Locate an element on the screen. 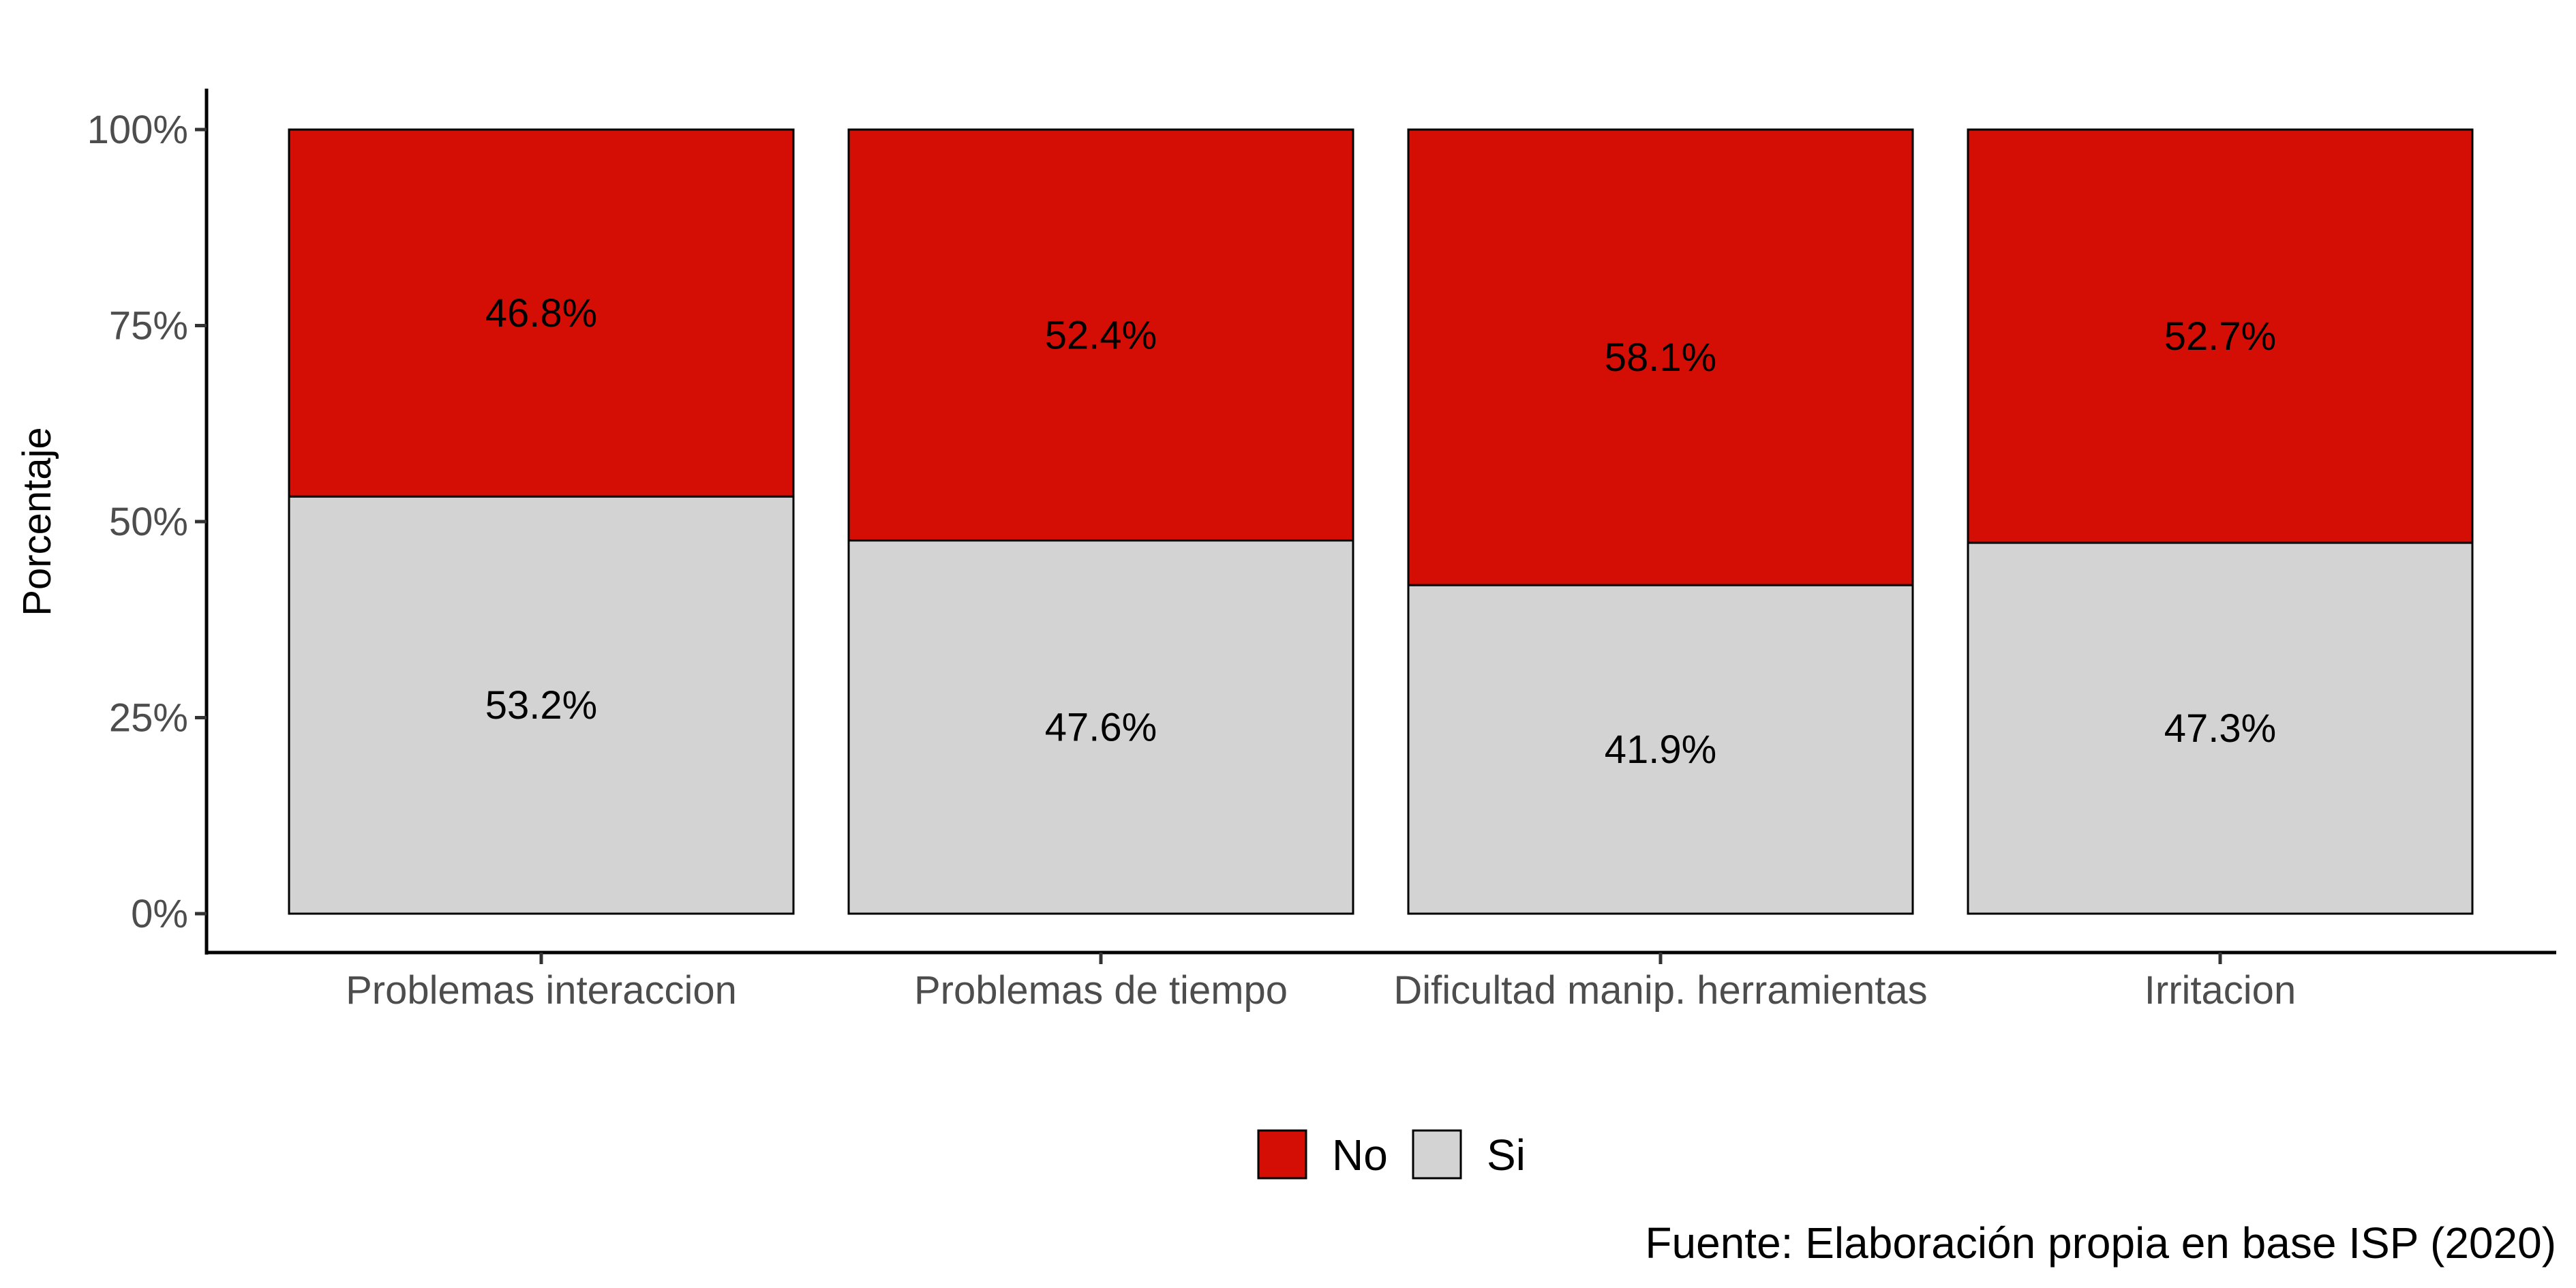  x-tick-label: Problemas interaccion is located at coordinates (541, 991).